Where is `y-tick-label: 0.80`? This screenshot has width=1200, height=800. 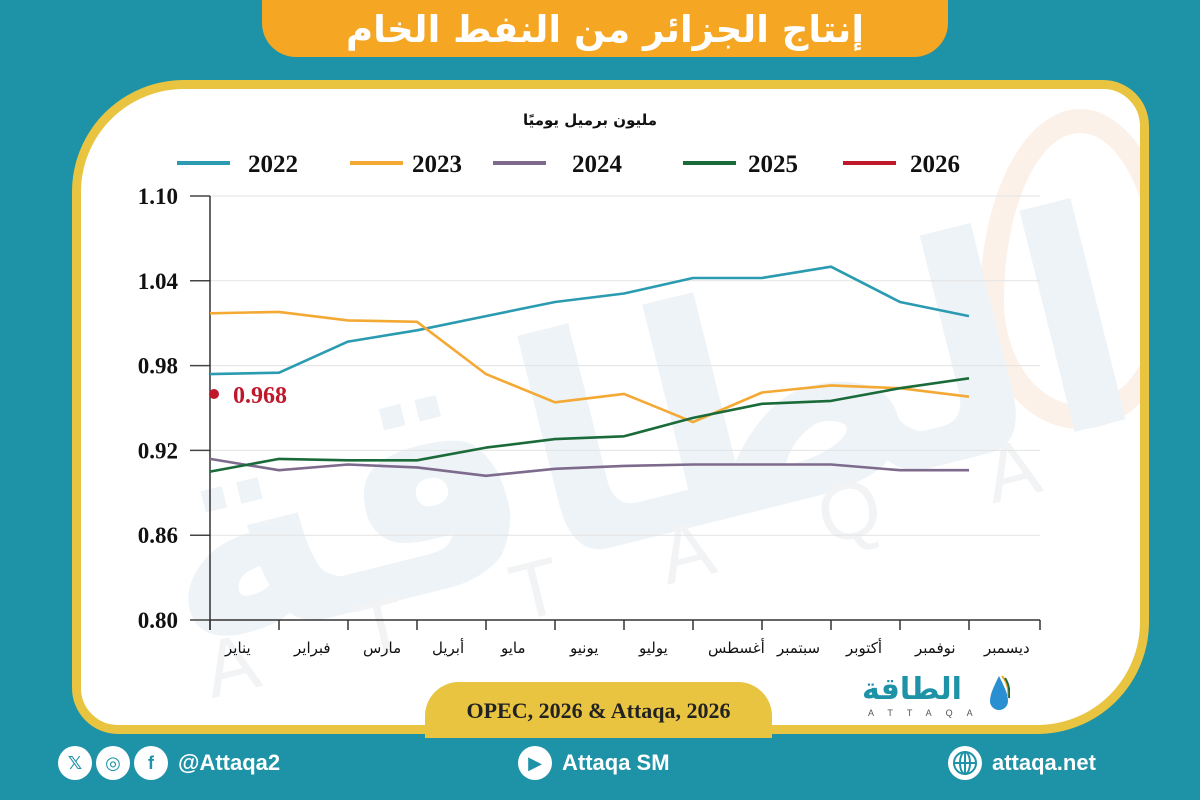 y-tick-label: 0.80 is located at coordinates (158, 620).